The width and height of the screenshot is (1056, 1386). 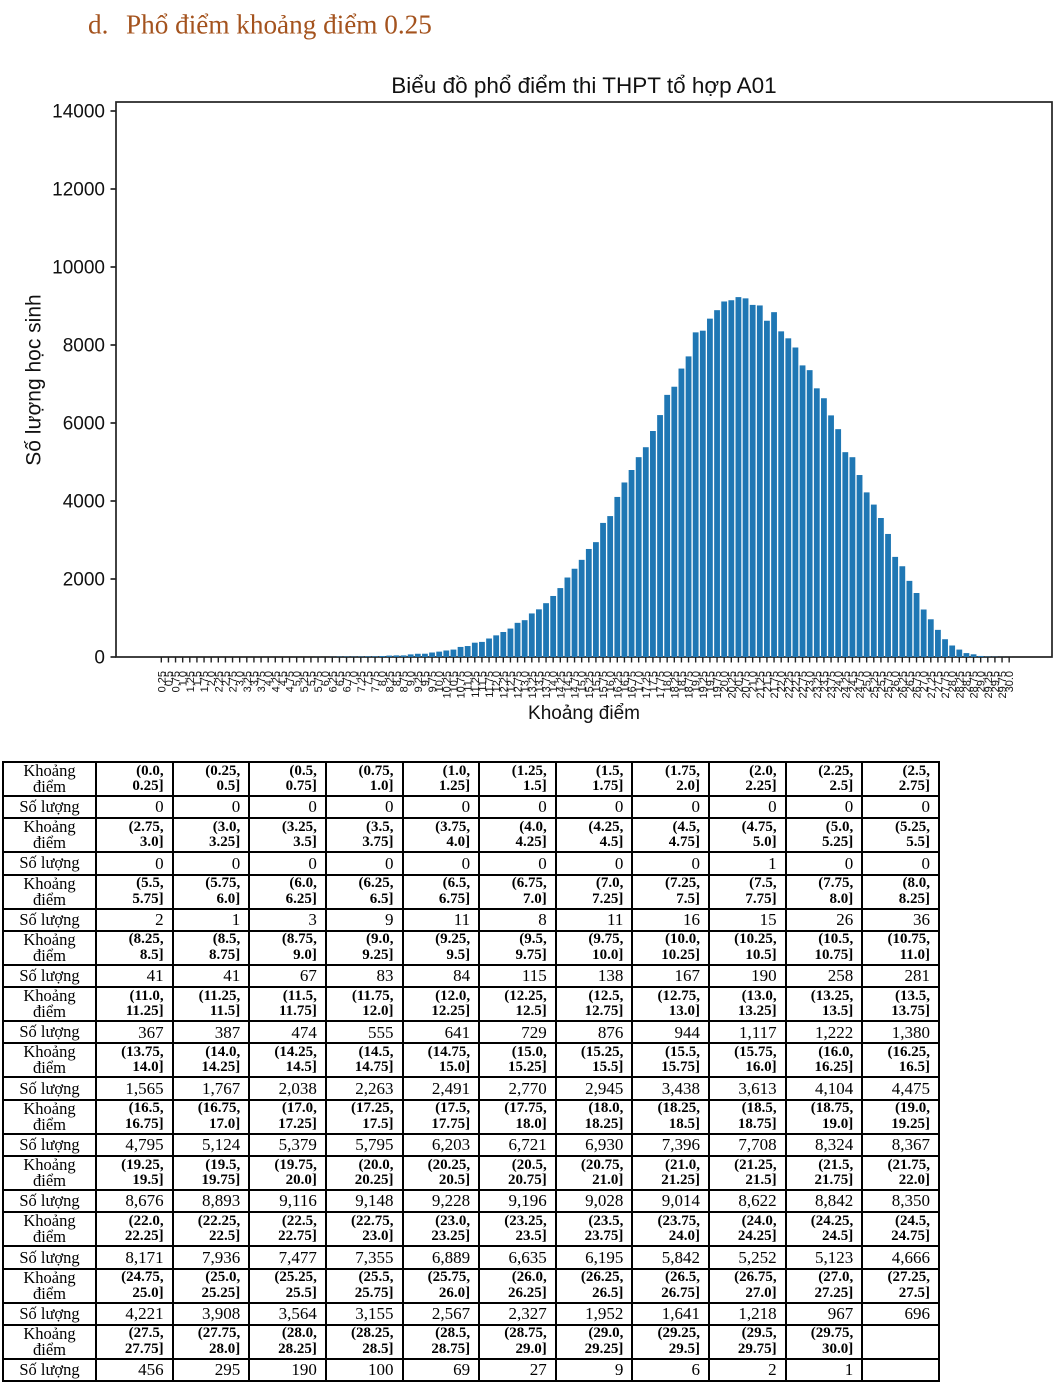 I want to click on svg-text: 0, so click(x=99, y=658).